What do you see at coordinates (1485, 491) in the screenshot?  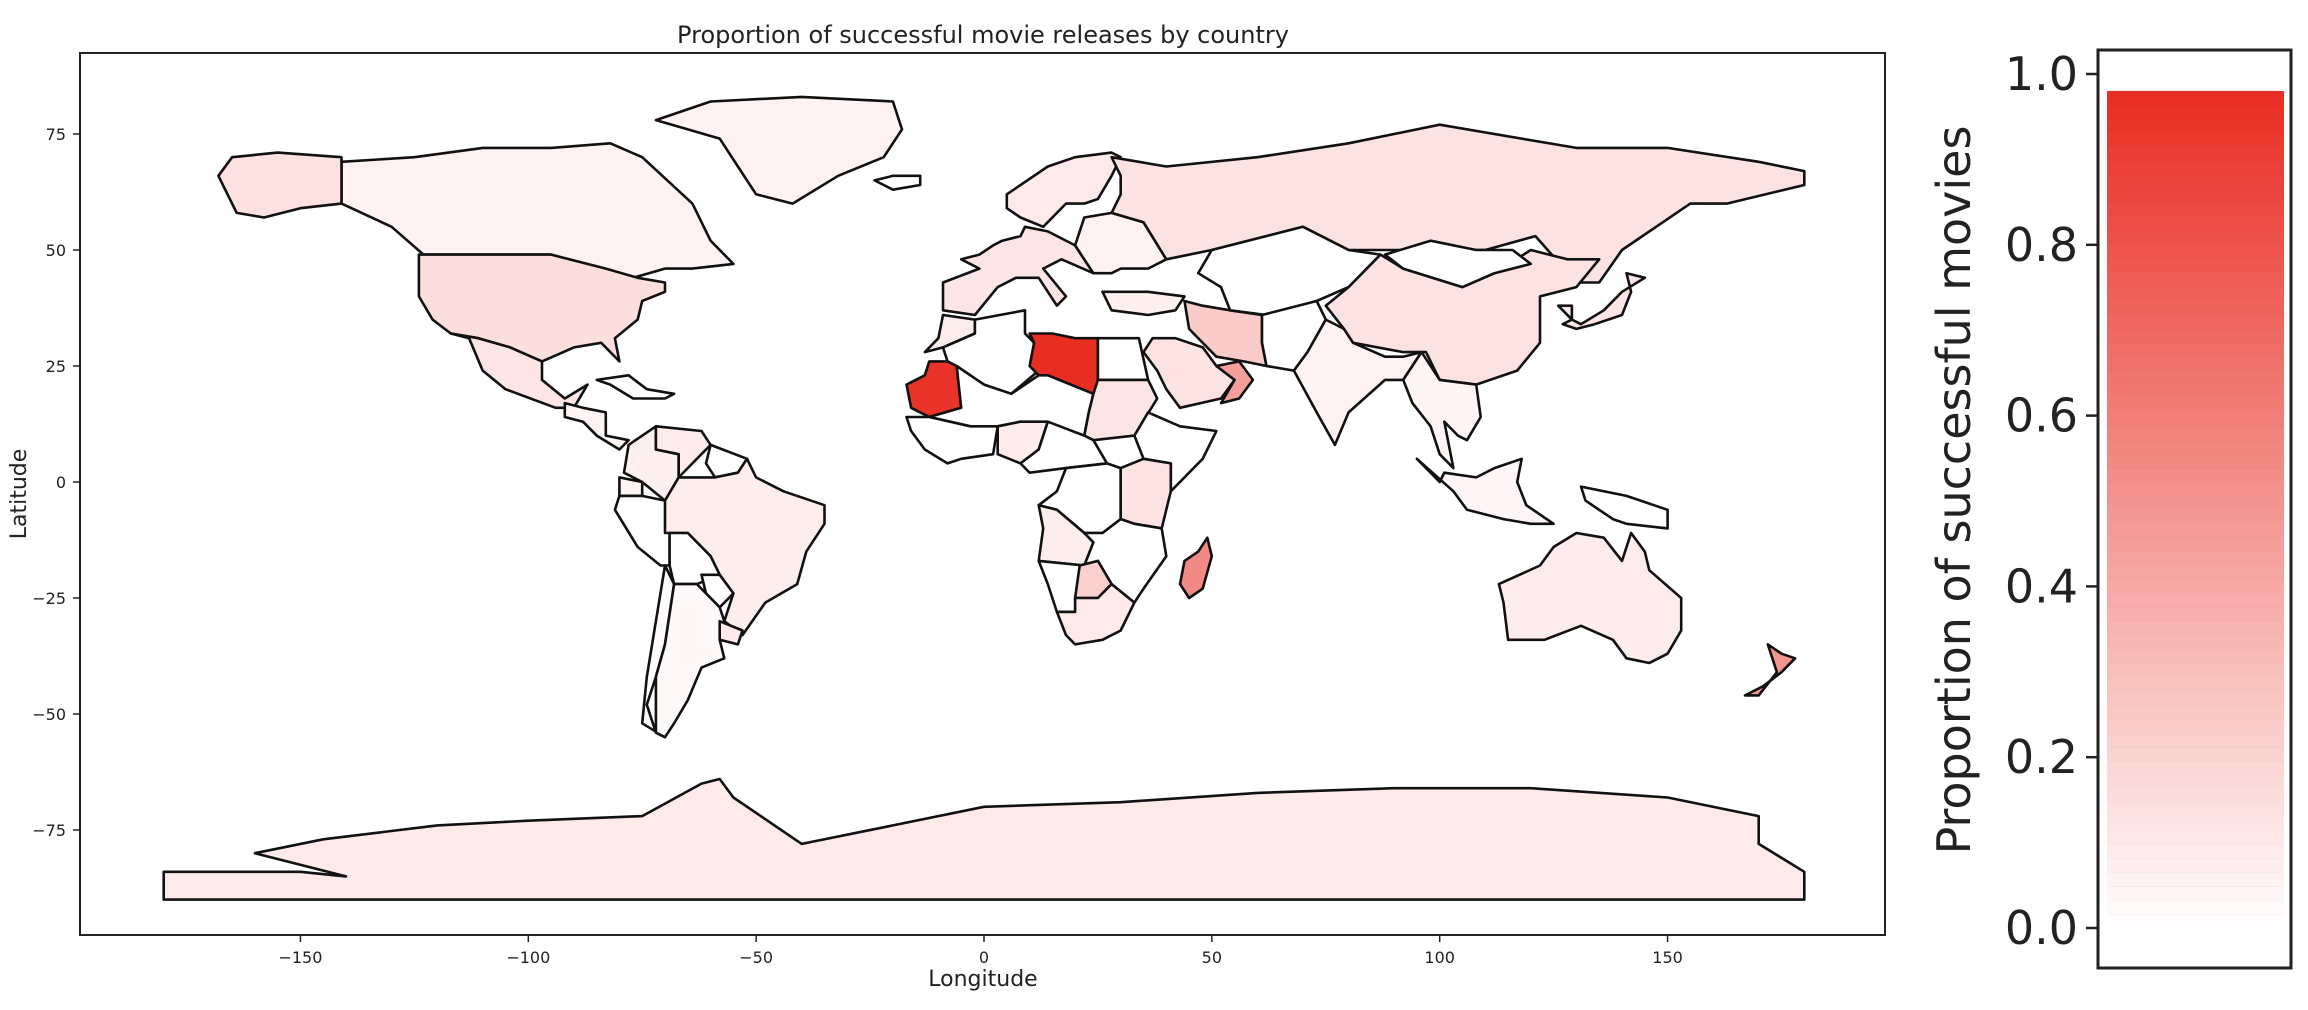 I see `region-indonesia-philippines: Indonesia / Philippines` at bounding box center [1485, 491].